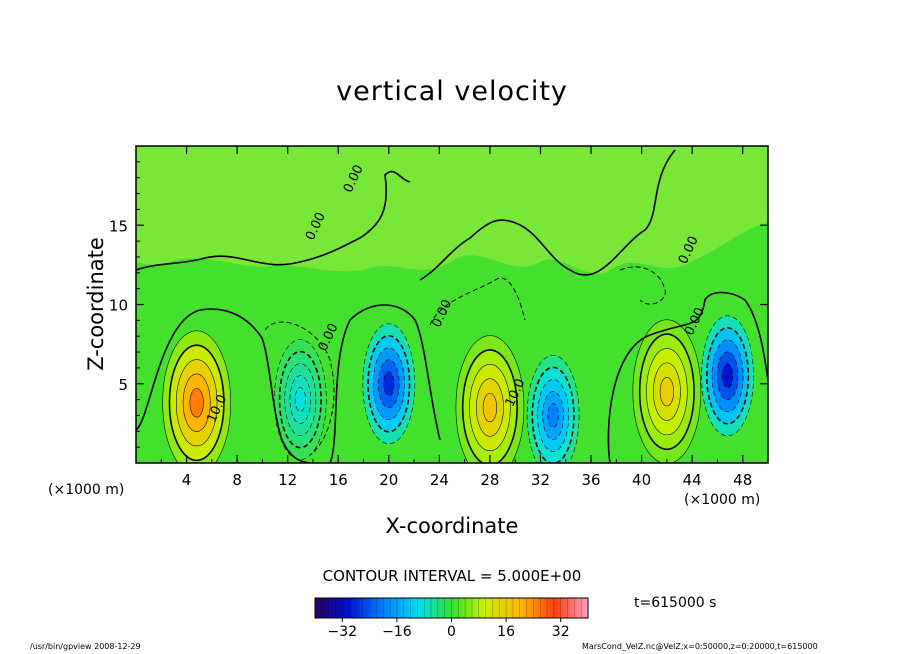 Image resolution: width=904 pixels, height=654 pixels. What do you see at coordinates (439, 480) in the screenshot?
I see `x-tick-label: 24` at bounding box center [439, 480].